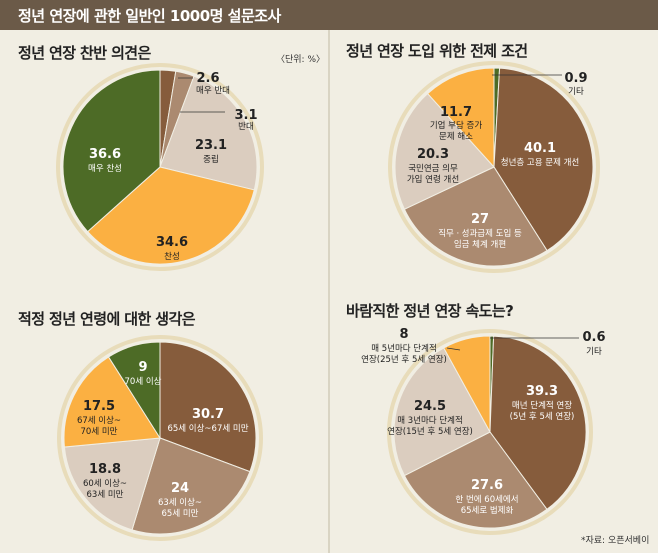 The image size is (658, 553). Describe the element at coordinates (542, 416) in the screenshot. I see `slice-category-label: (5년 후 5세 연장)` at that location.